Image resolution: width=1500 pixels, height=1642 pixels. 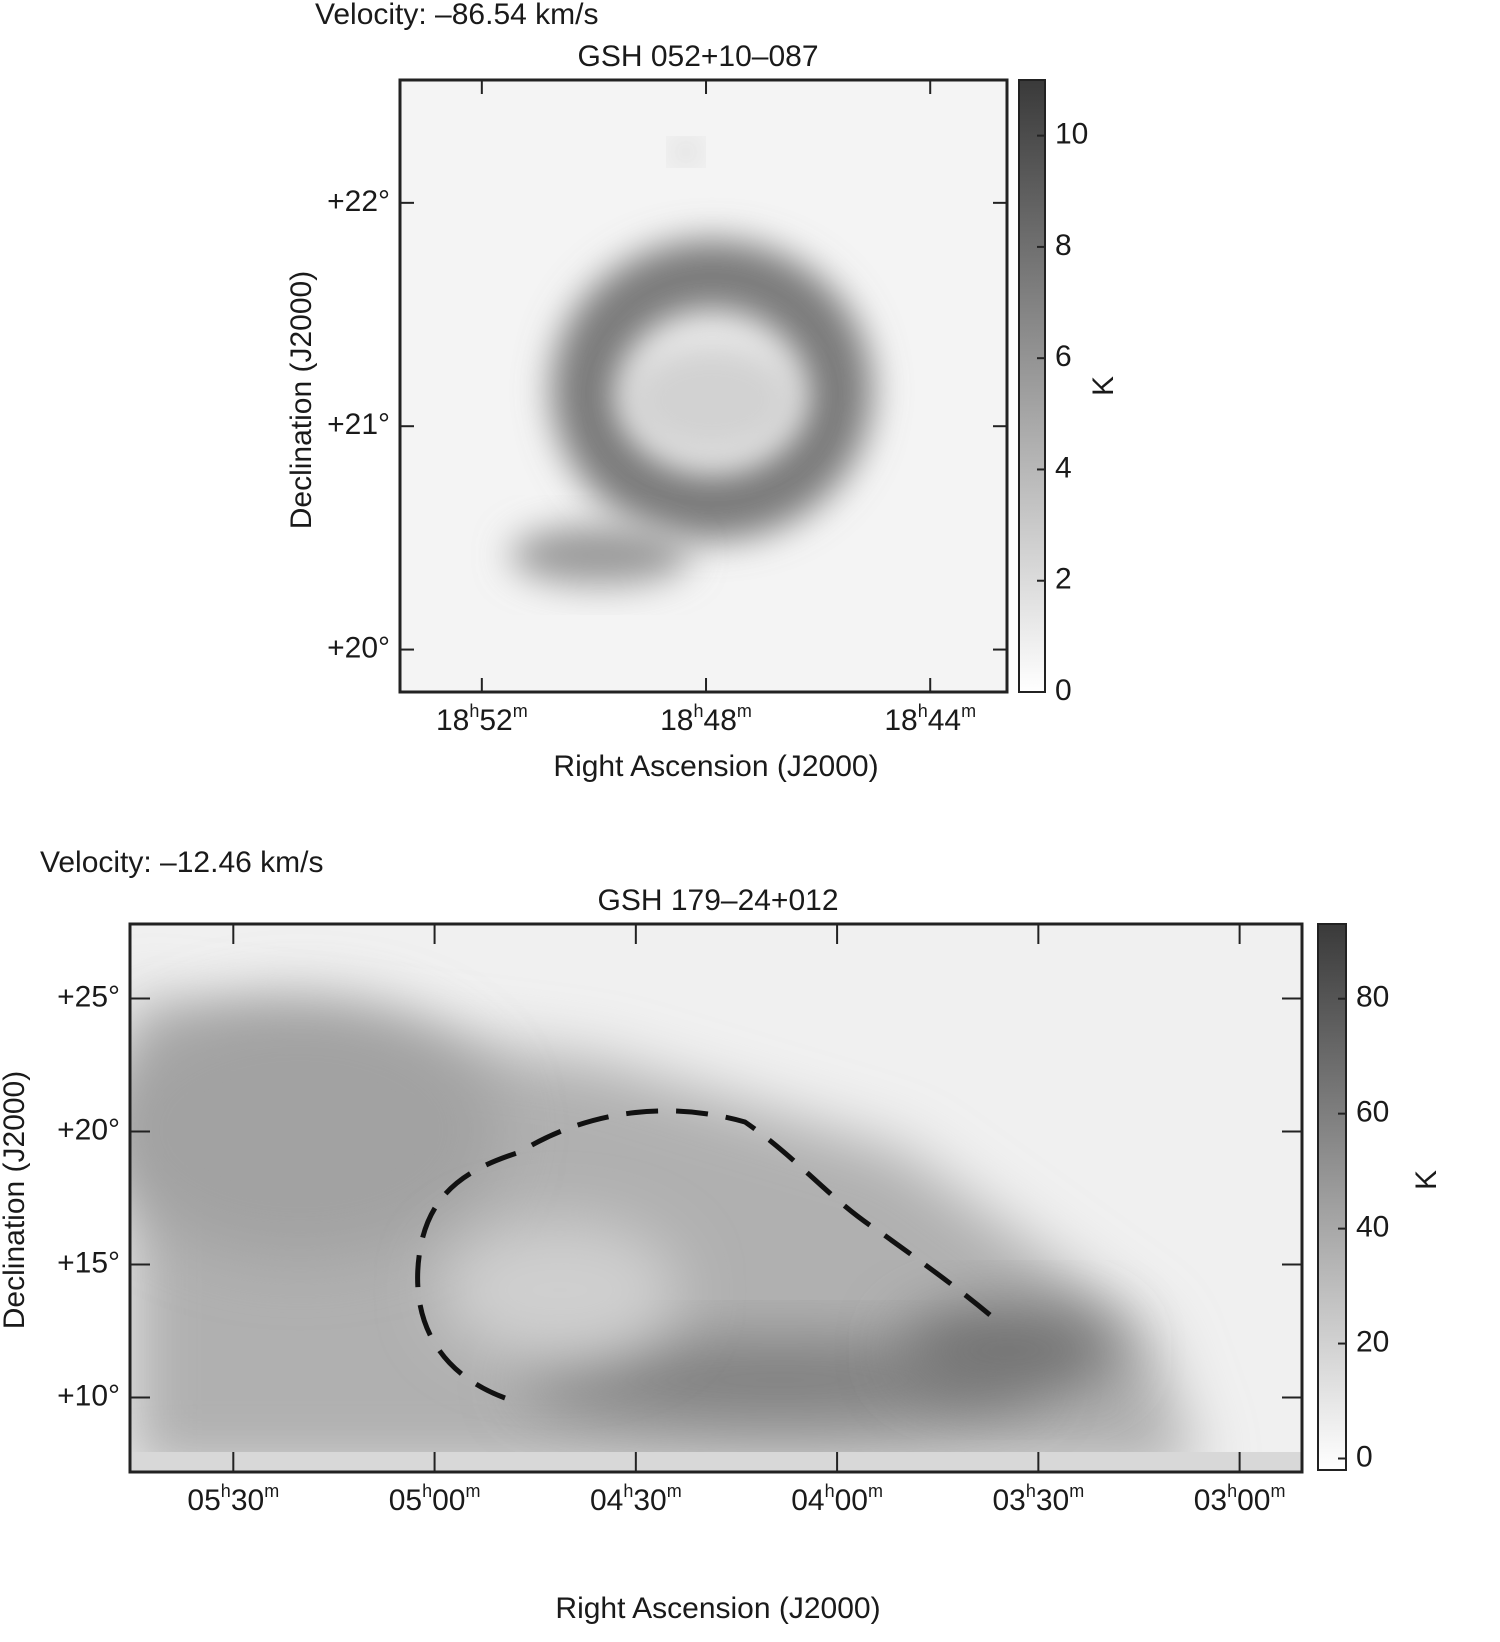 I want to click on shell-outline, so click(x=703, y=1254).